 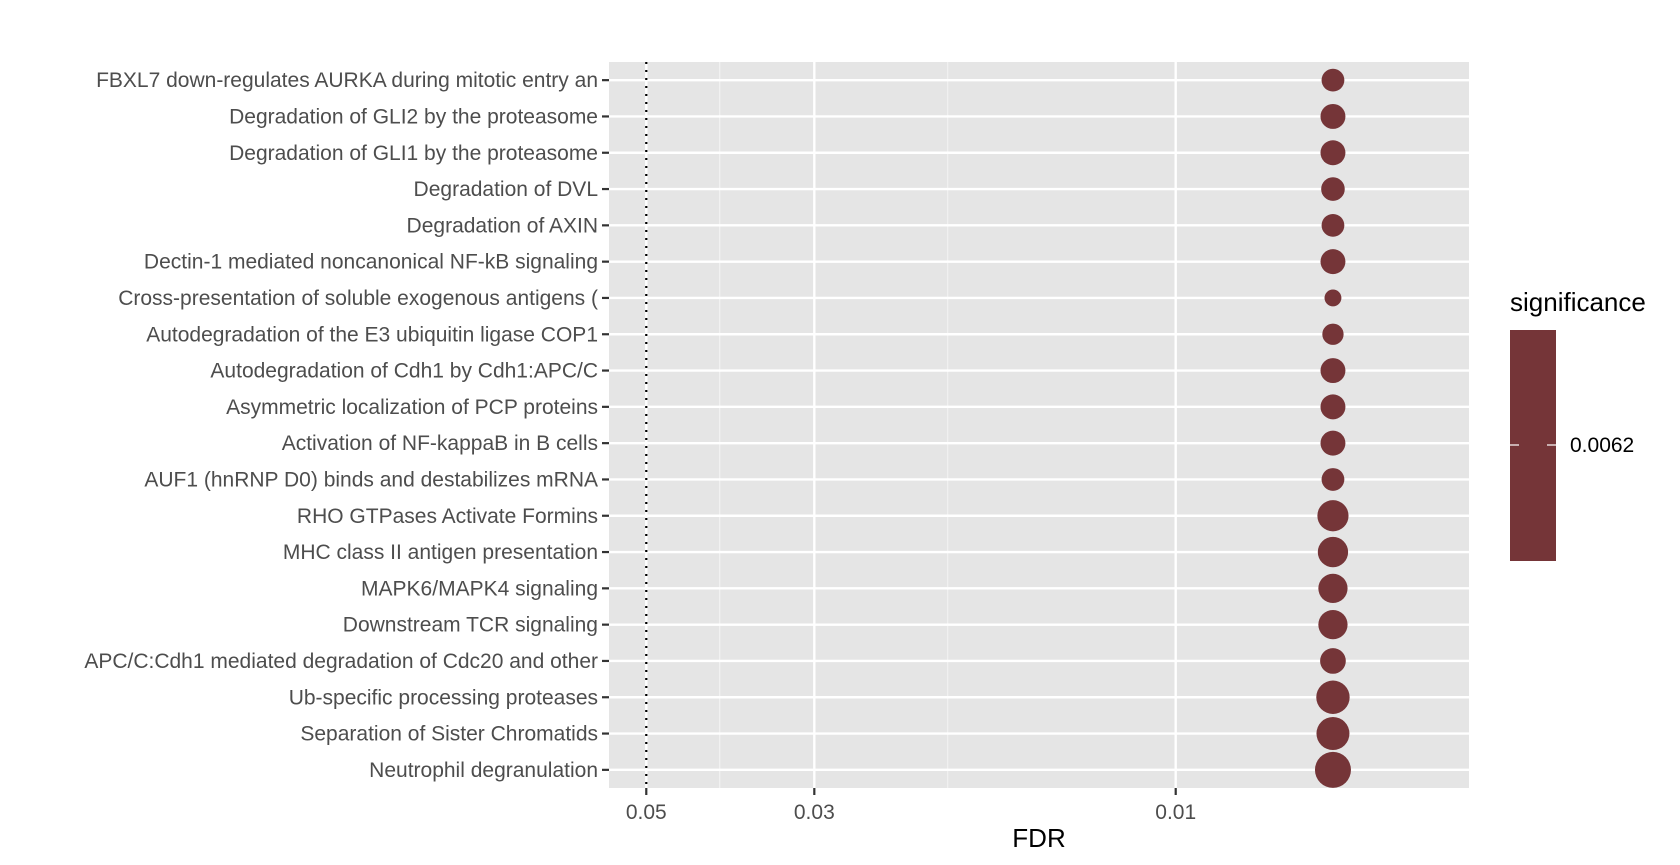 What do you see at coordinates (404, 371) in the screenshot?
I see `y-tick-label: Autodegradation of Cdh1 by Cdh1:APC/C` at bounding box center [404, 371].